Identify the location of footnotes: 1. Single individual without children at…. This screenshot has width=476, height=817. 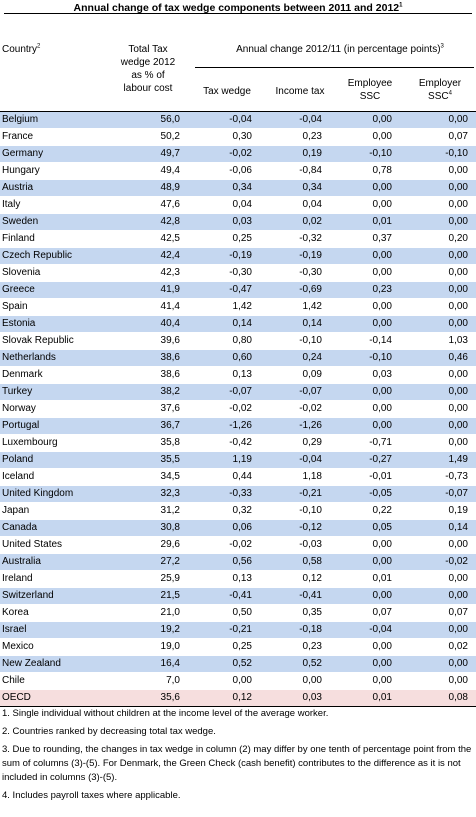
(238, 755).